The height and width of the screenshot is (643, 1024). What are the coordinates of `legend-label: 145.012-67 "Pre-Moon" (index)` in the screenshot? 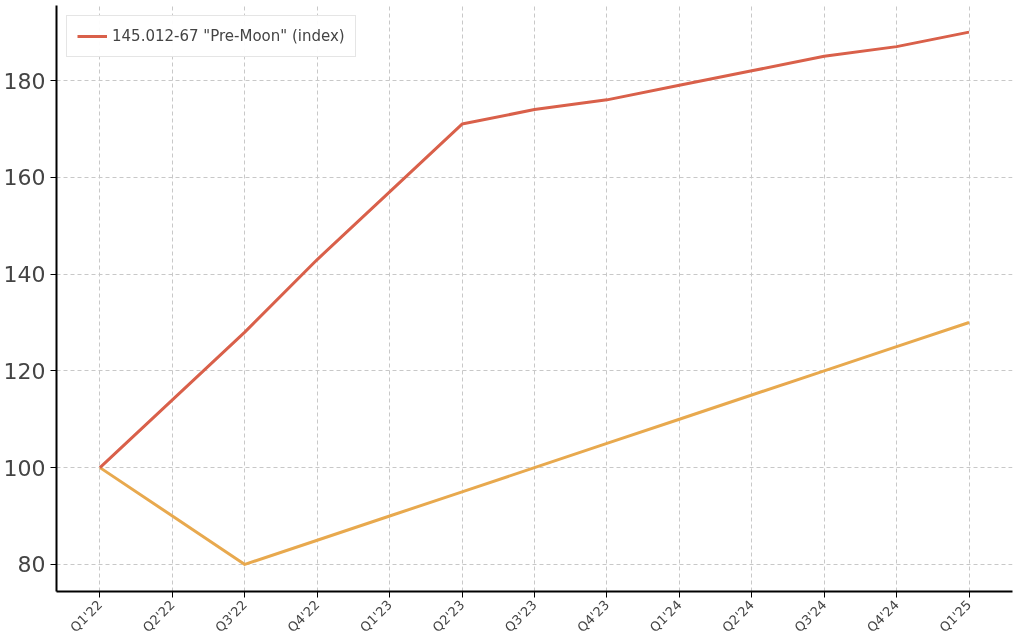 It's located at (228, 36).